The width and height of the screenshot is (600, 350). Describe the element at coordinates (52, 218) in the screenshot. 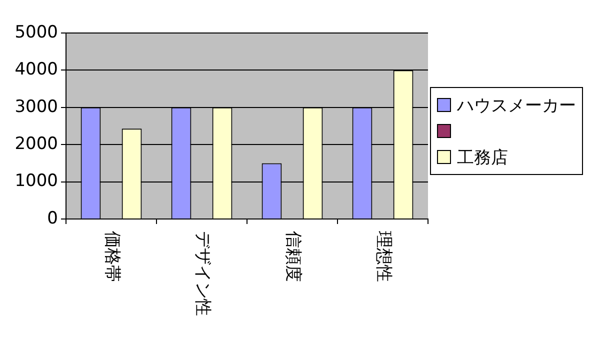

I see `y-tick-label: 0` at that location.